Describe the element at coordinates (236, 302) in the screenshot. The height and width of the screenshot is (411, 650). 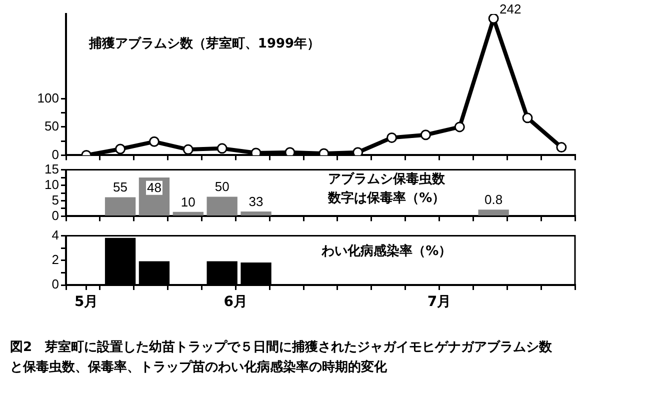
I see `x-tick-label: 6月` at that location.